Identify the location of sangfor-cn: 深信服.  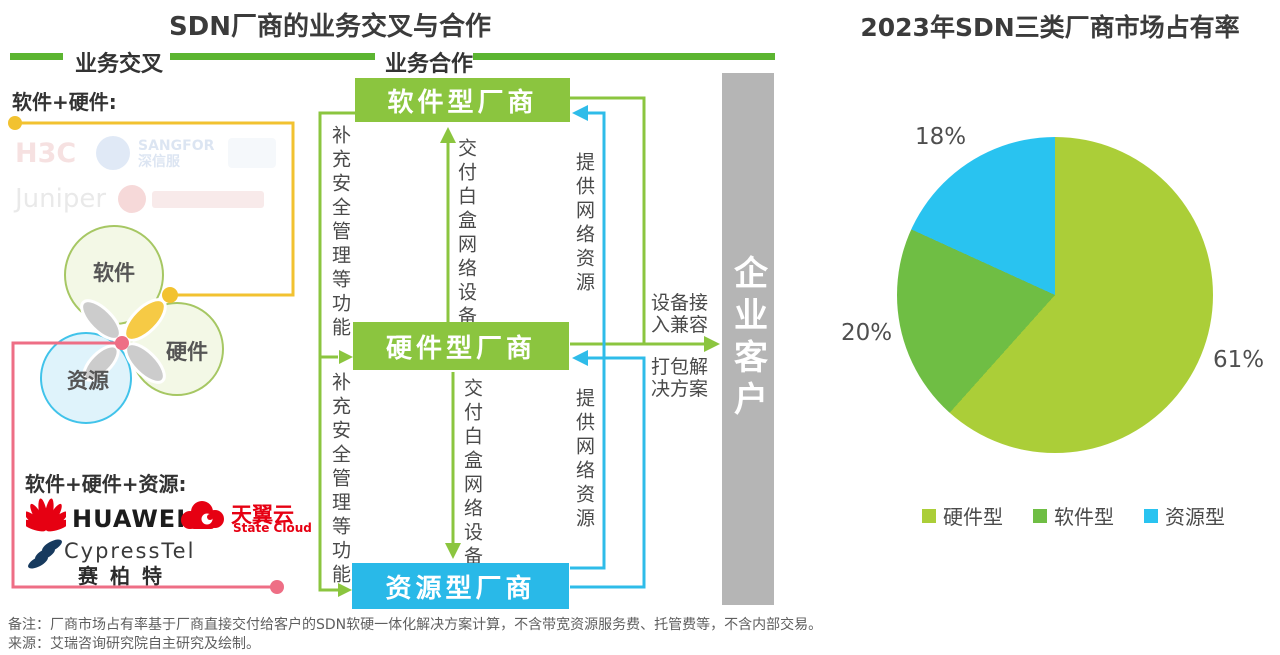
(159, 162).